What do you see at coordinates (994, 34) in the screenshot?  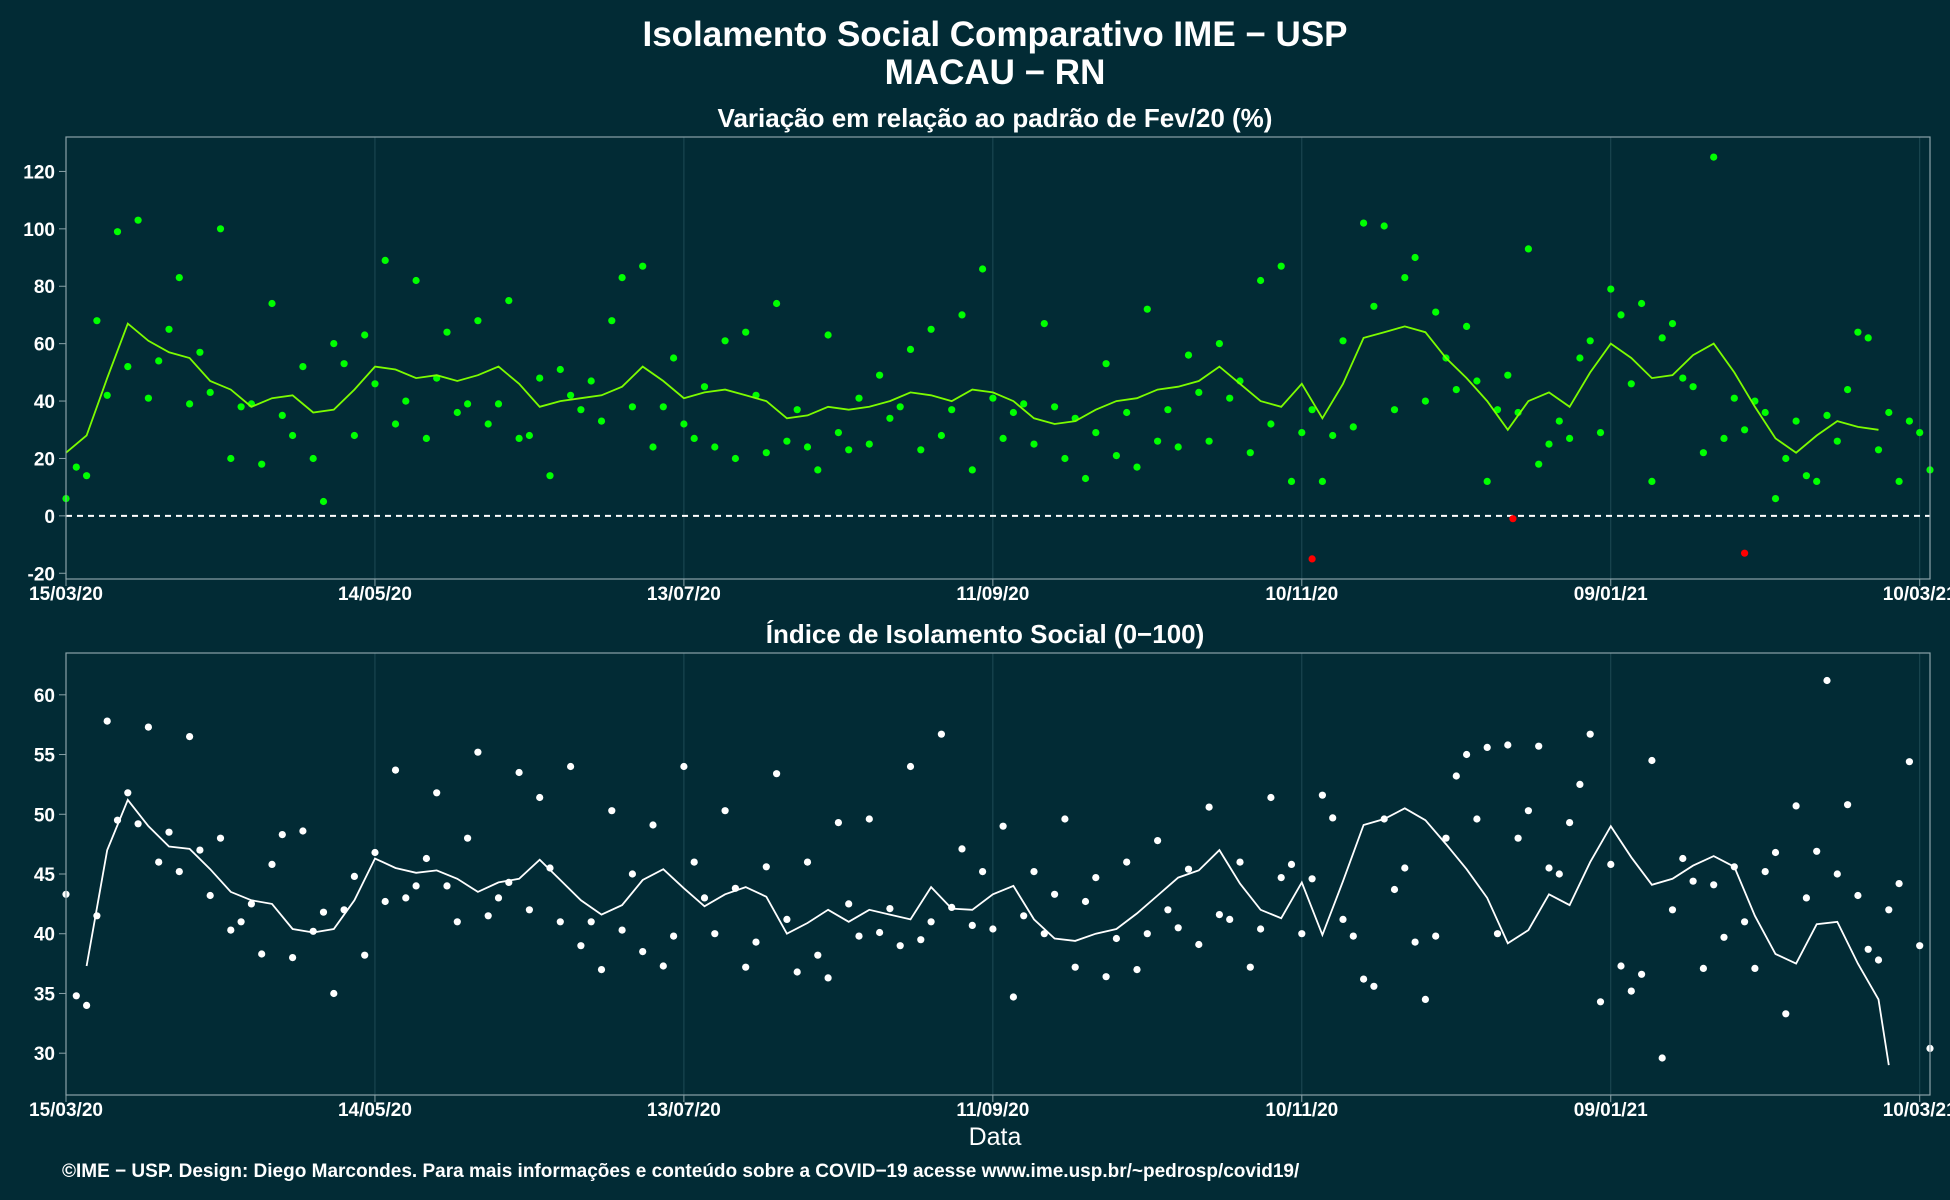 I see `chart-title: Isolamento Social Comparativo IME − USP` at bounding box center [994, 34].